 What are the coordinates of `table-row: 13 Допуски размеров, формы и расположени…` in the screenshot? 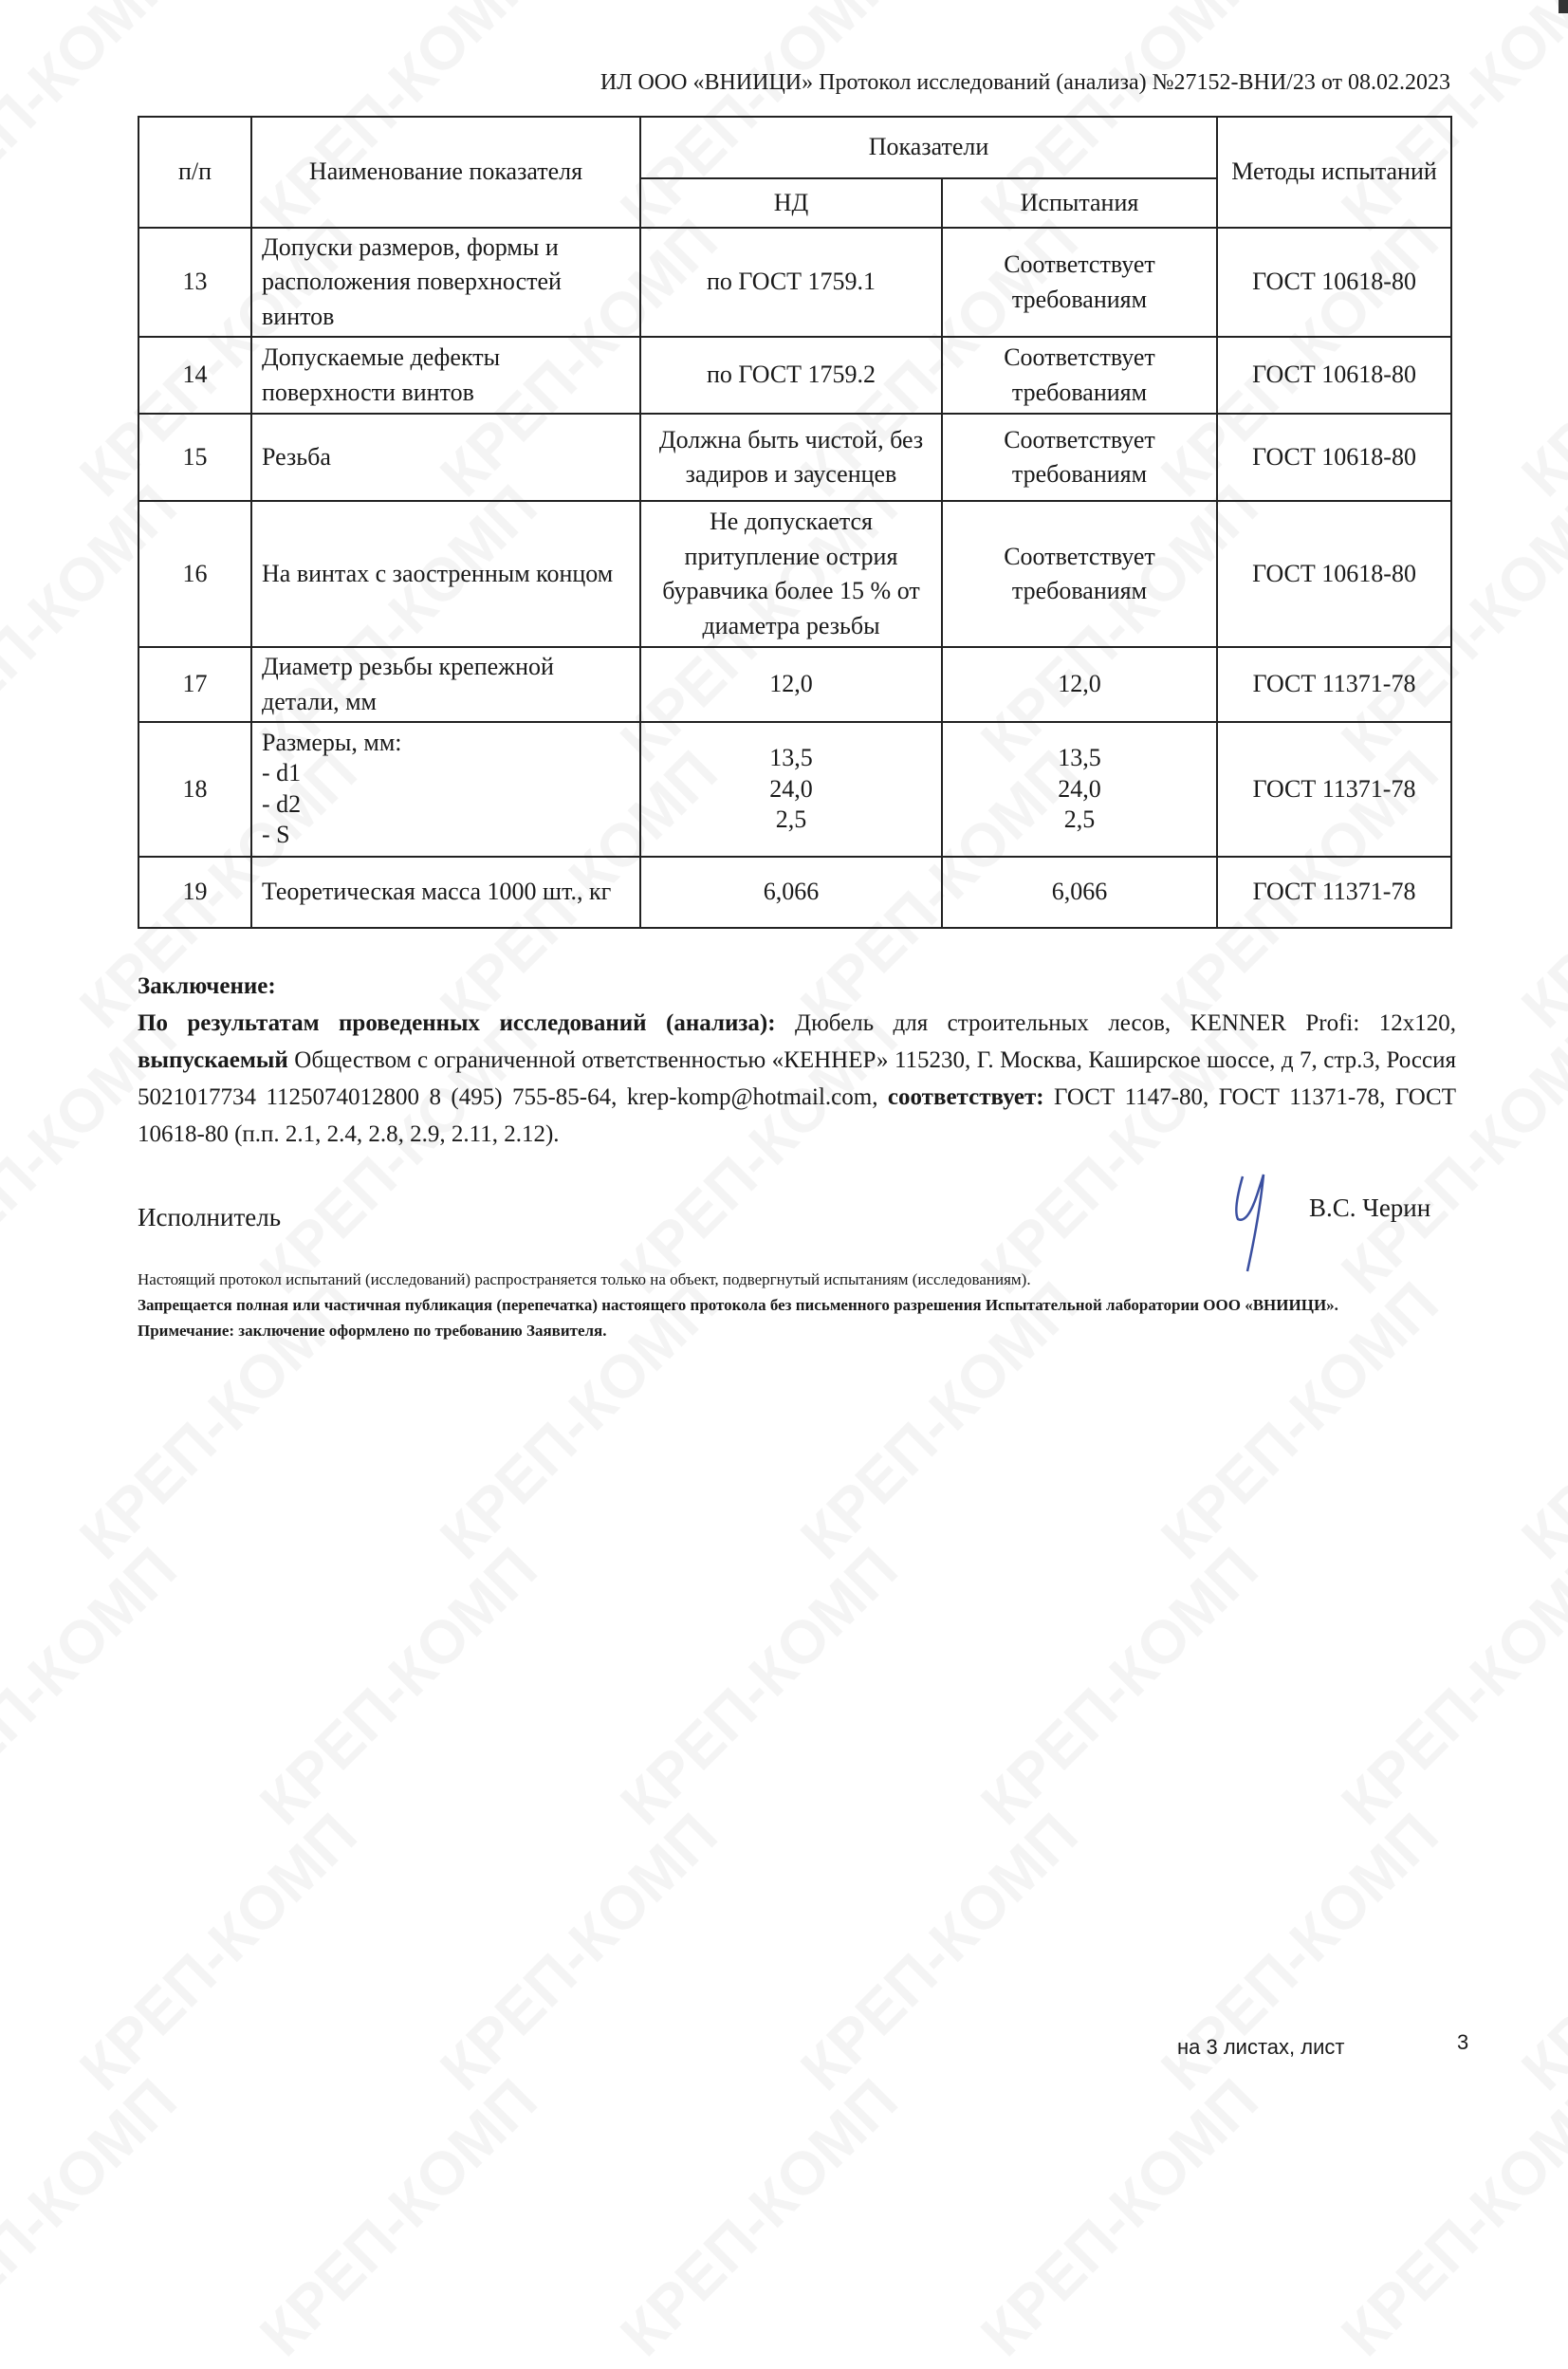 It's located at (796, 282).